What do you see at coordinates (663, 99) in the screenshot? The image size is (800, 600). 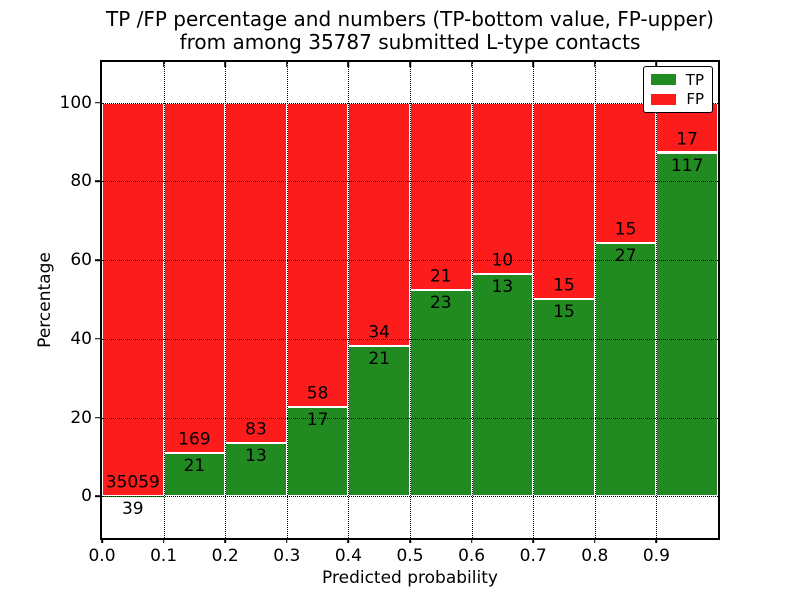 I see `fp-color-swatch` at bounding box center [663, 99].